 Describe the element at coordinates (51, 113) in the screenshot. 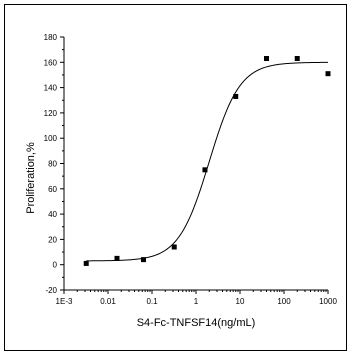

I see `y-tick-label: 120` at that location.